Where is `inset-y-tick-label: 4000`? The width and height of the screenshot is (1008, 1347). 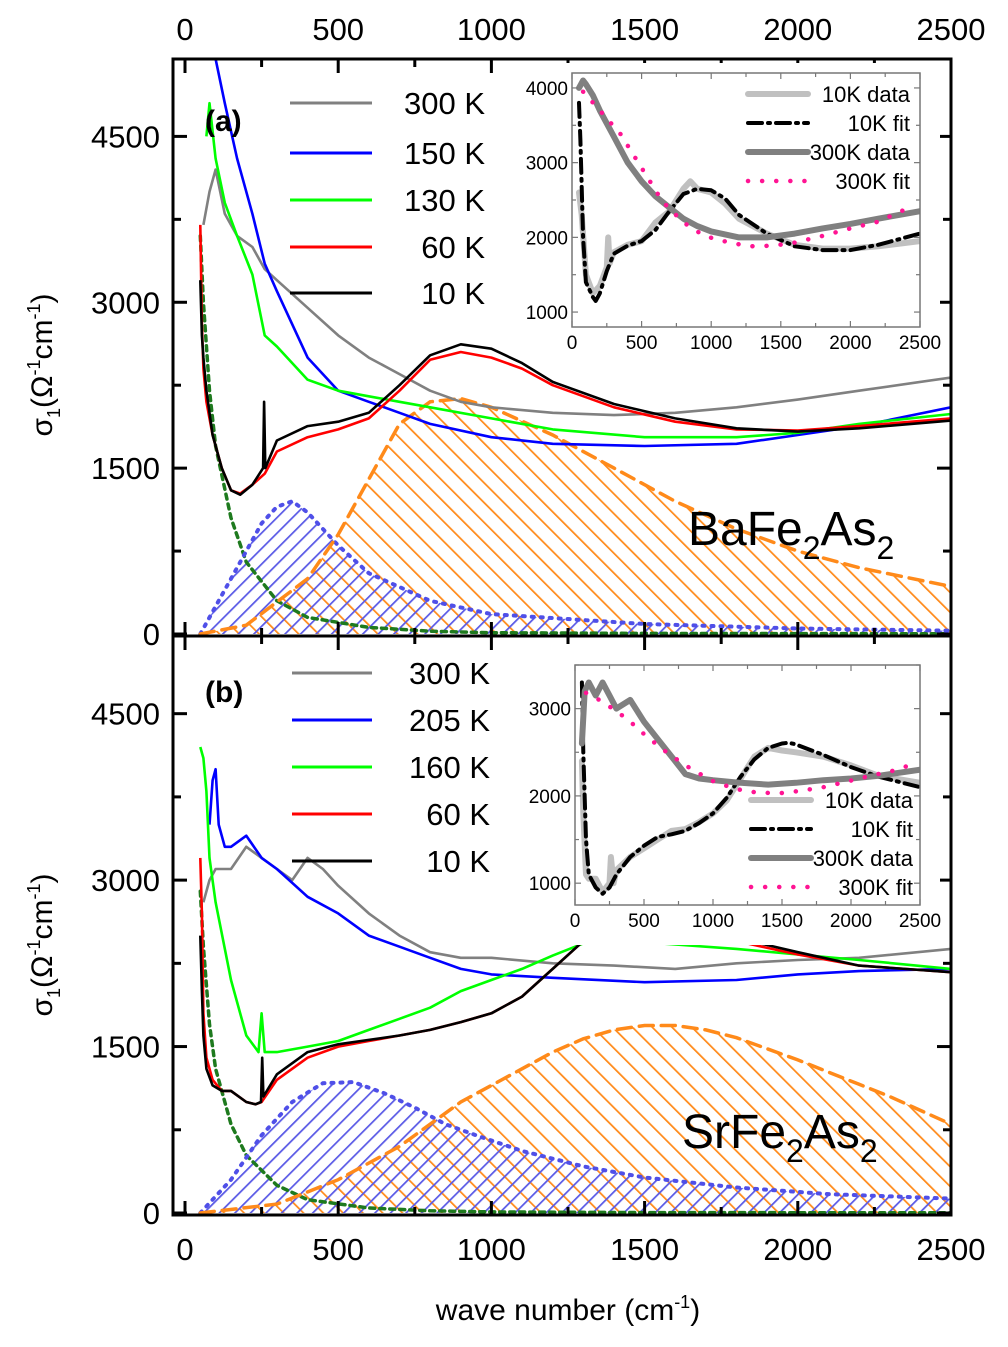
inset-y-tick-label: 4000 is located at coordinates (547, 89).